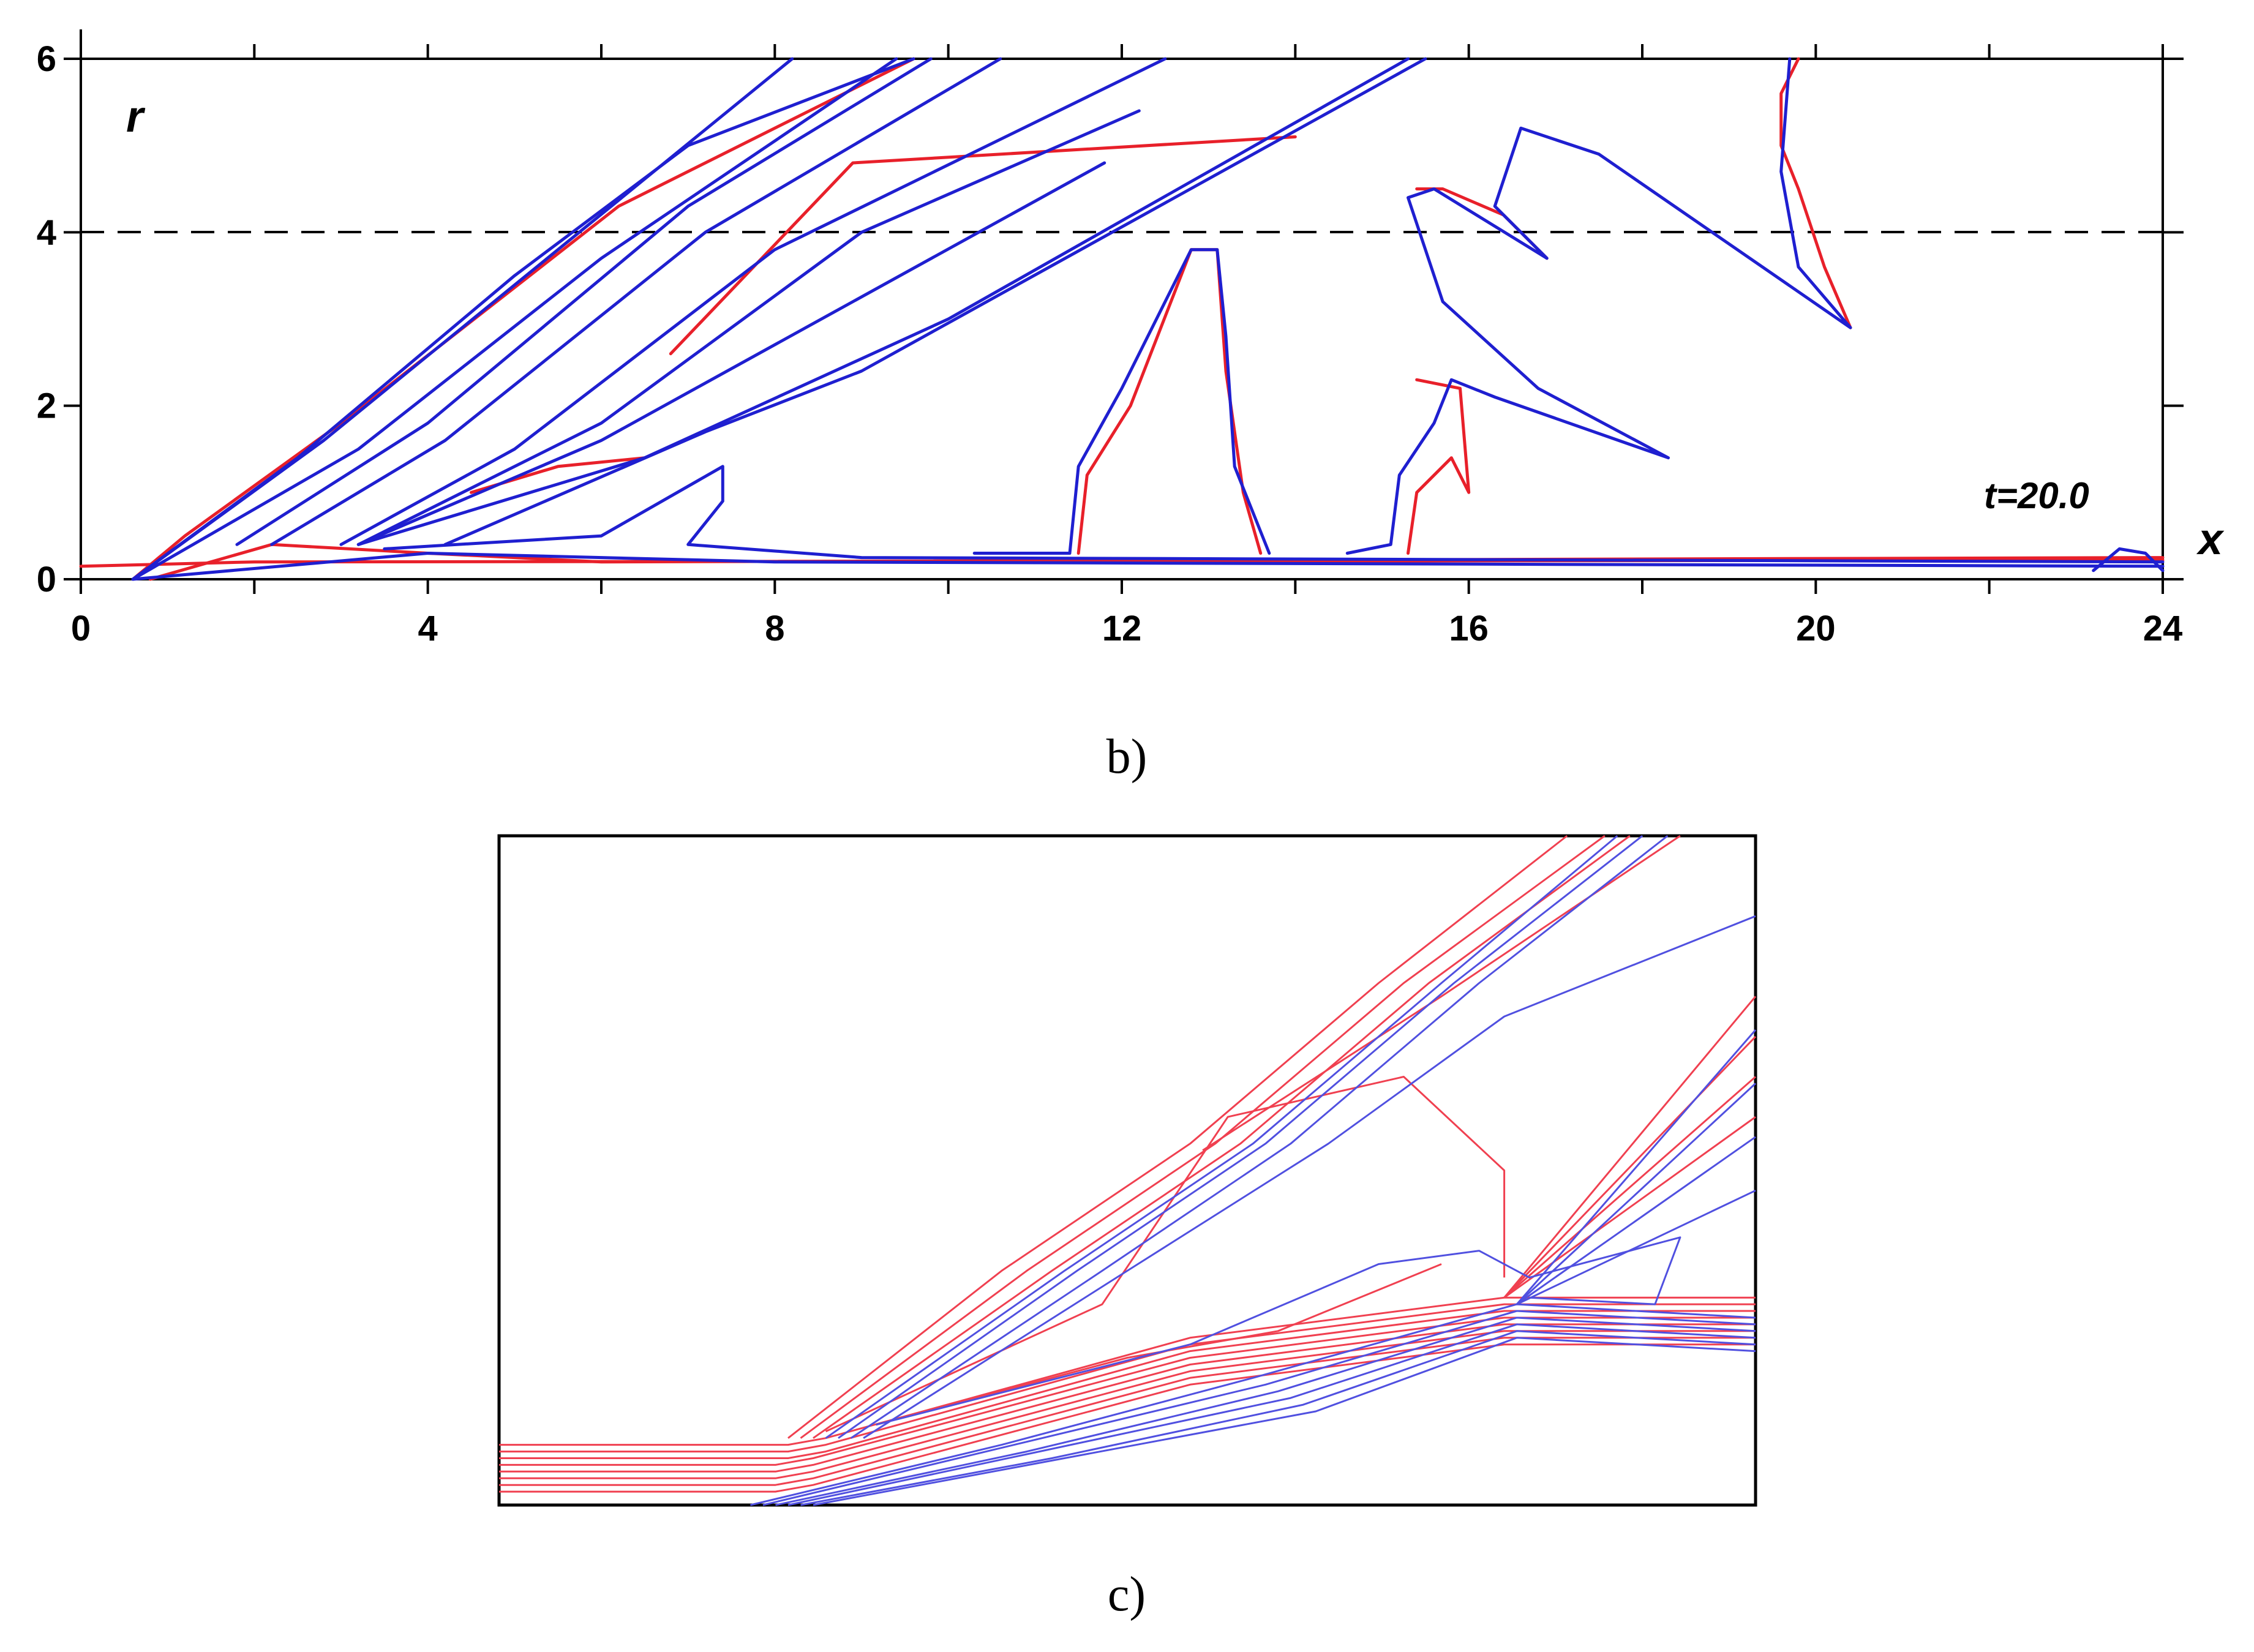 This screenshot has height=1652, width=2254. What do you see at coordinates (428, 628) in the screenshot?
I see `x-tick-label: 4` at bounding box center [428, 628].